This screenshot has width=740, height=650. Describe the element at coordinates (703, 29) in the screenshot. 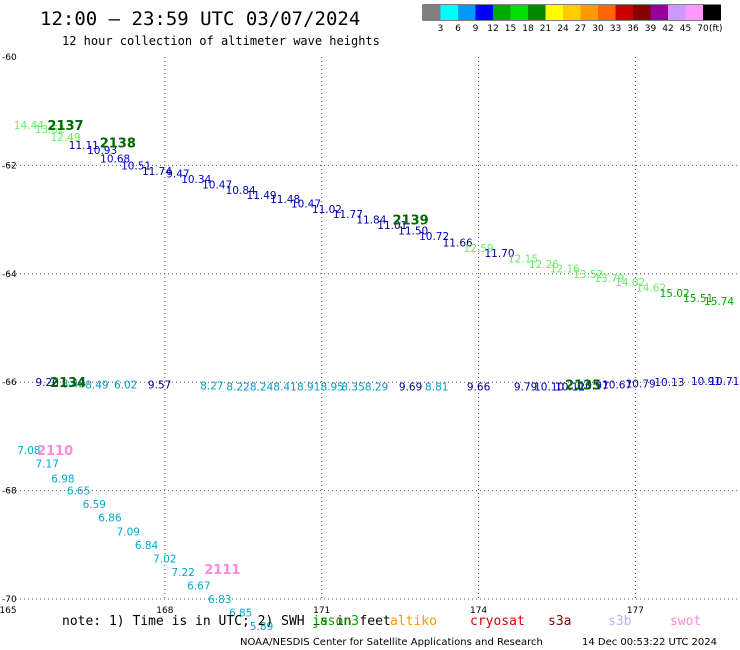

I see `legend-label: 70` at that location.